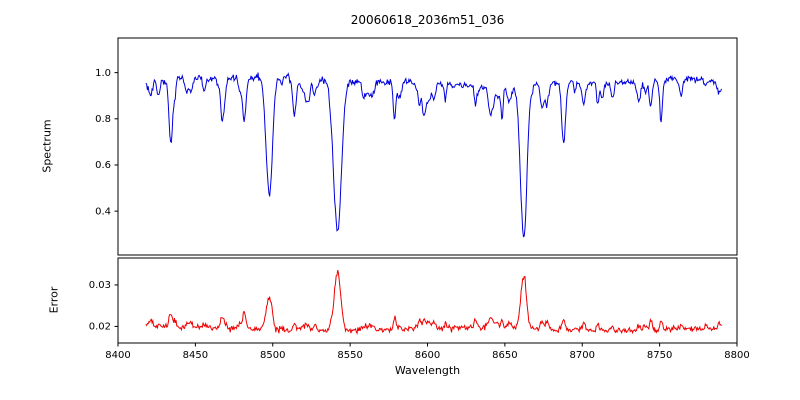 This screenshot has height=400, width=800. What do you see at coordinates (100, 285) in the screenshot?
I see `error-y-tick-label: 0.03` at bounding box center [100, 285].